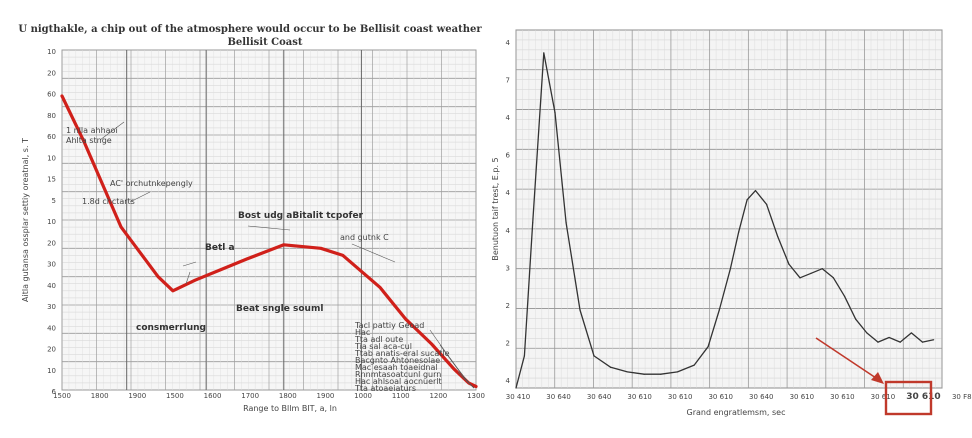 Image resolution: width=972 pixels, height=438 pixels. What do you see at coordinates (389, 325) in the screenshot?
I see `annotation-label: Tacl pattiy Geoad` at bounding box center [389, 325].